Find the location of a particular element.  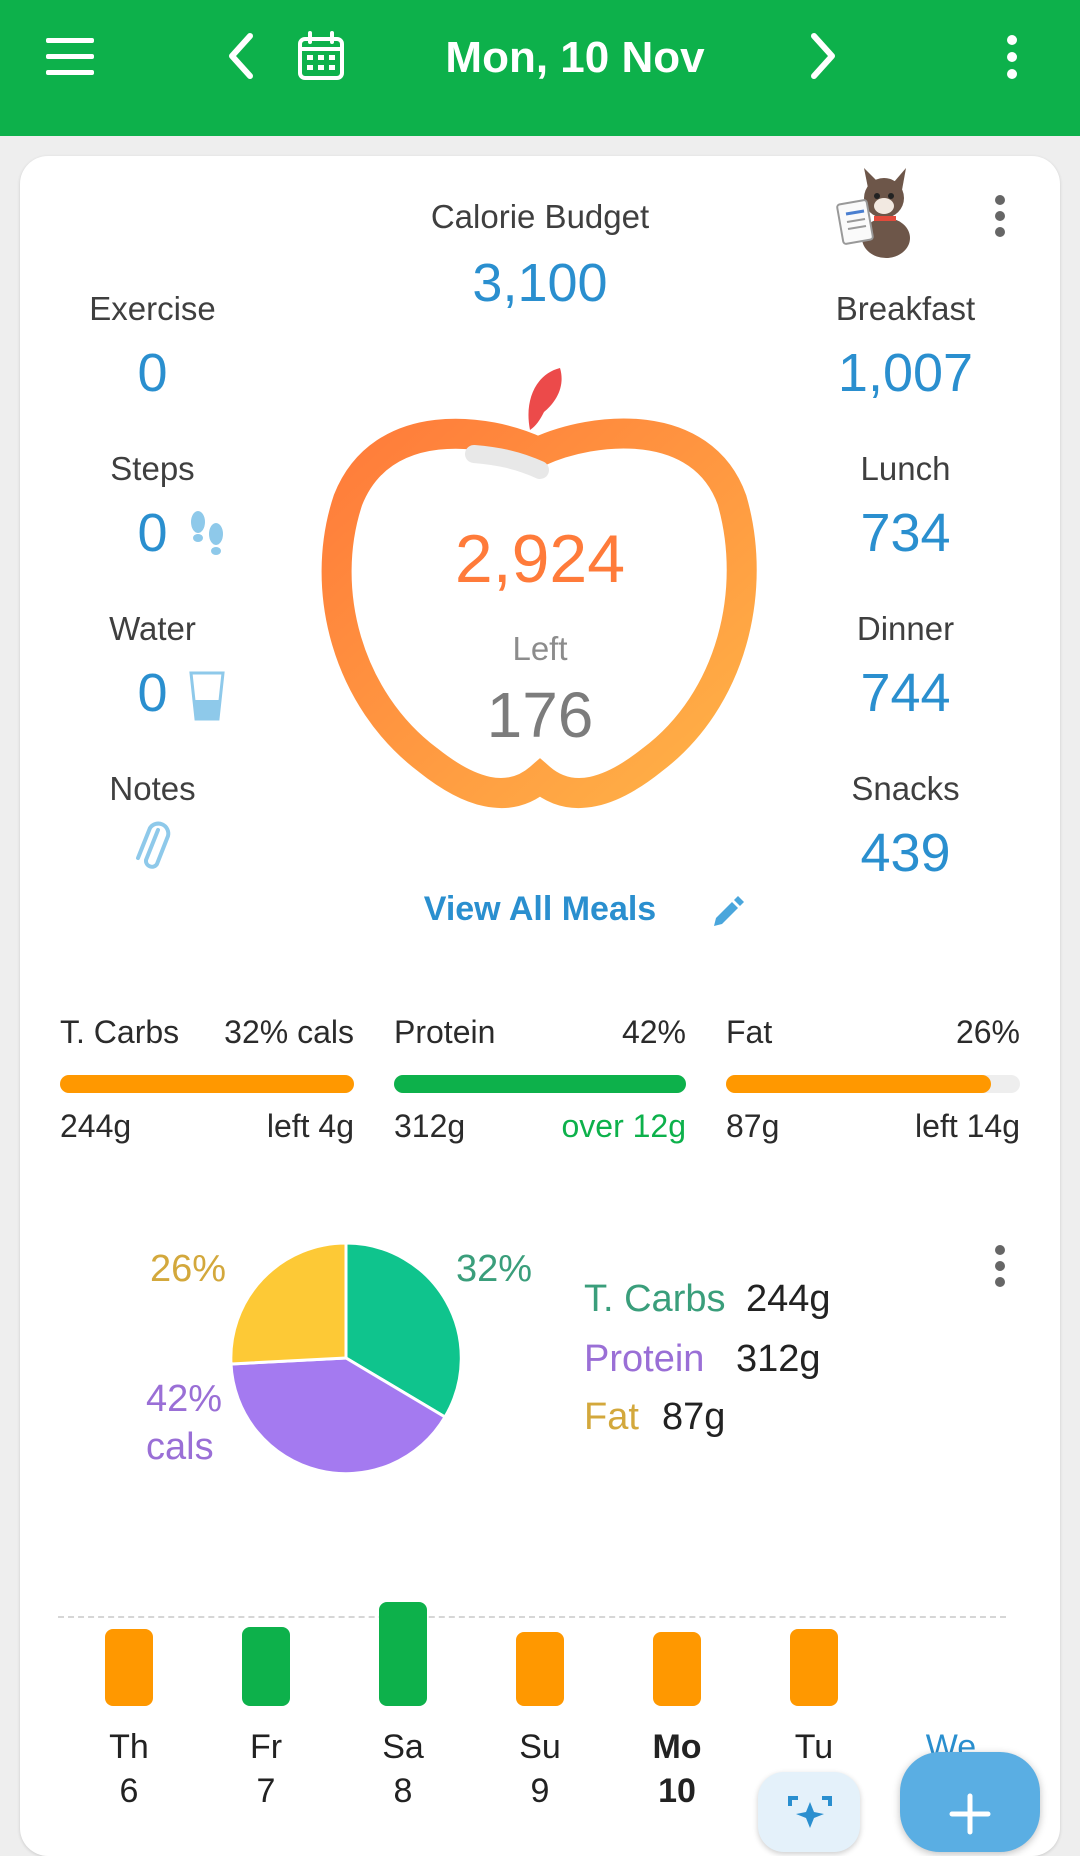

calendar-icon is located at coordinates (321, 56).